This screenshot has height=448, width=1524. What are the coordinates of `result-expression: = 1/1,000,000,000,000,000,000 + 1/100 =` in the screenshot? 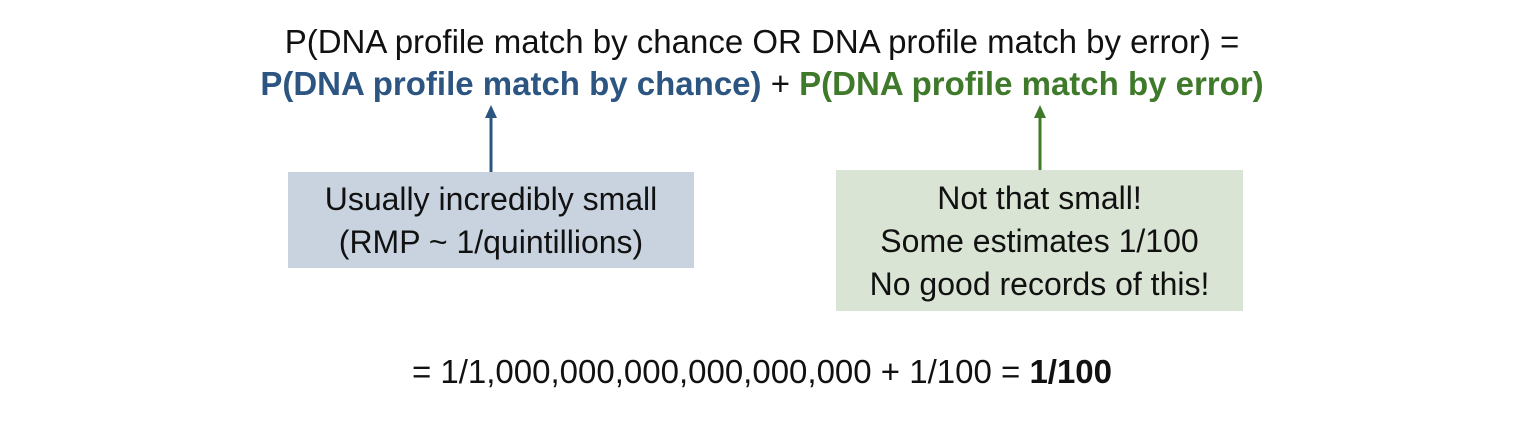 It's located at (720, 371).